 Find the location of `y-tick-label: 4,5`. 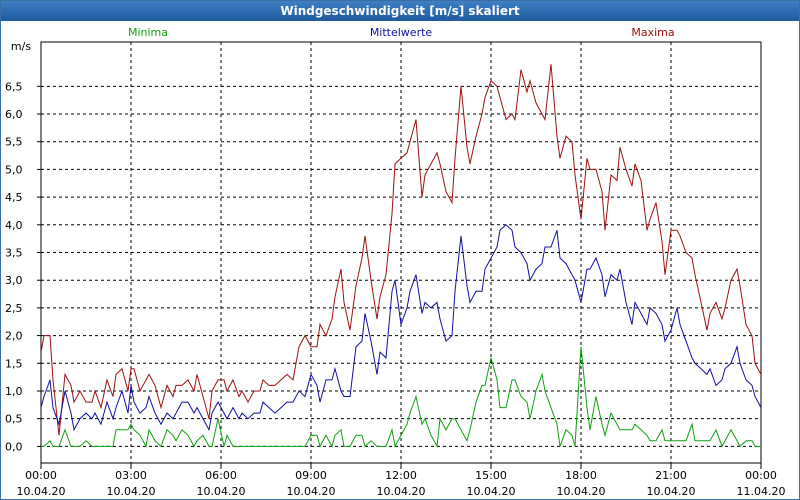

y-tick-label: 4,5 is located at coordinates (14, 197).